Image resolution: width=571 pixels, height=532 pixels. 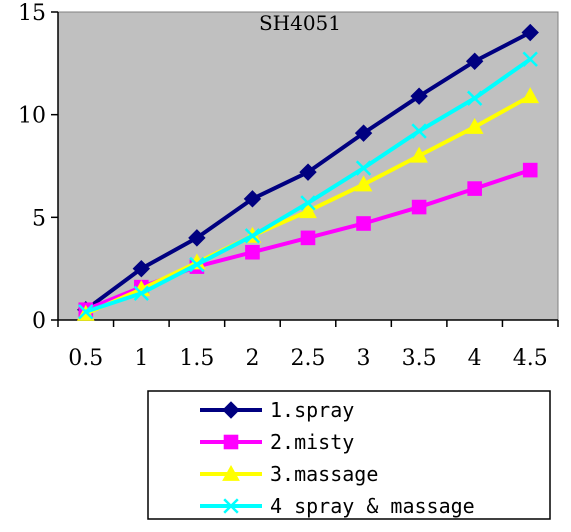 I want to click on y-axis: 0 5 10 15, so click(x=38, y=167).